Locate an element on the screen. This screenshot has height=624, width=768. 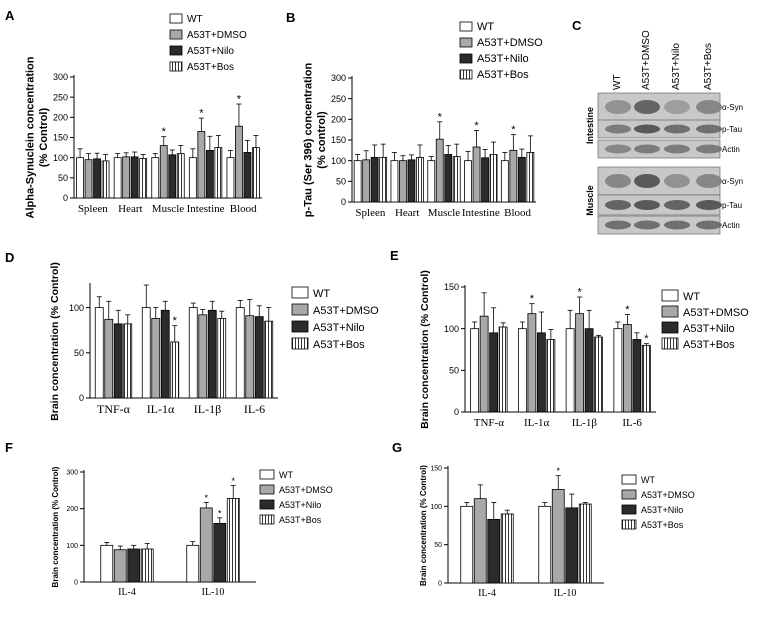
y-tick-label: 100 is located at coordinates (60, 158).